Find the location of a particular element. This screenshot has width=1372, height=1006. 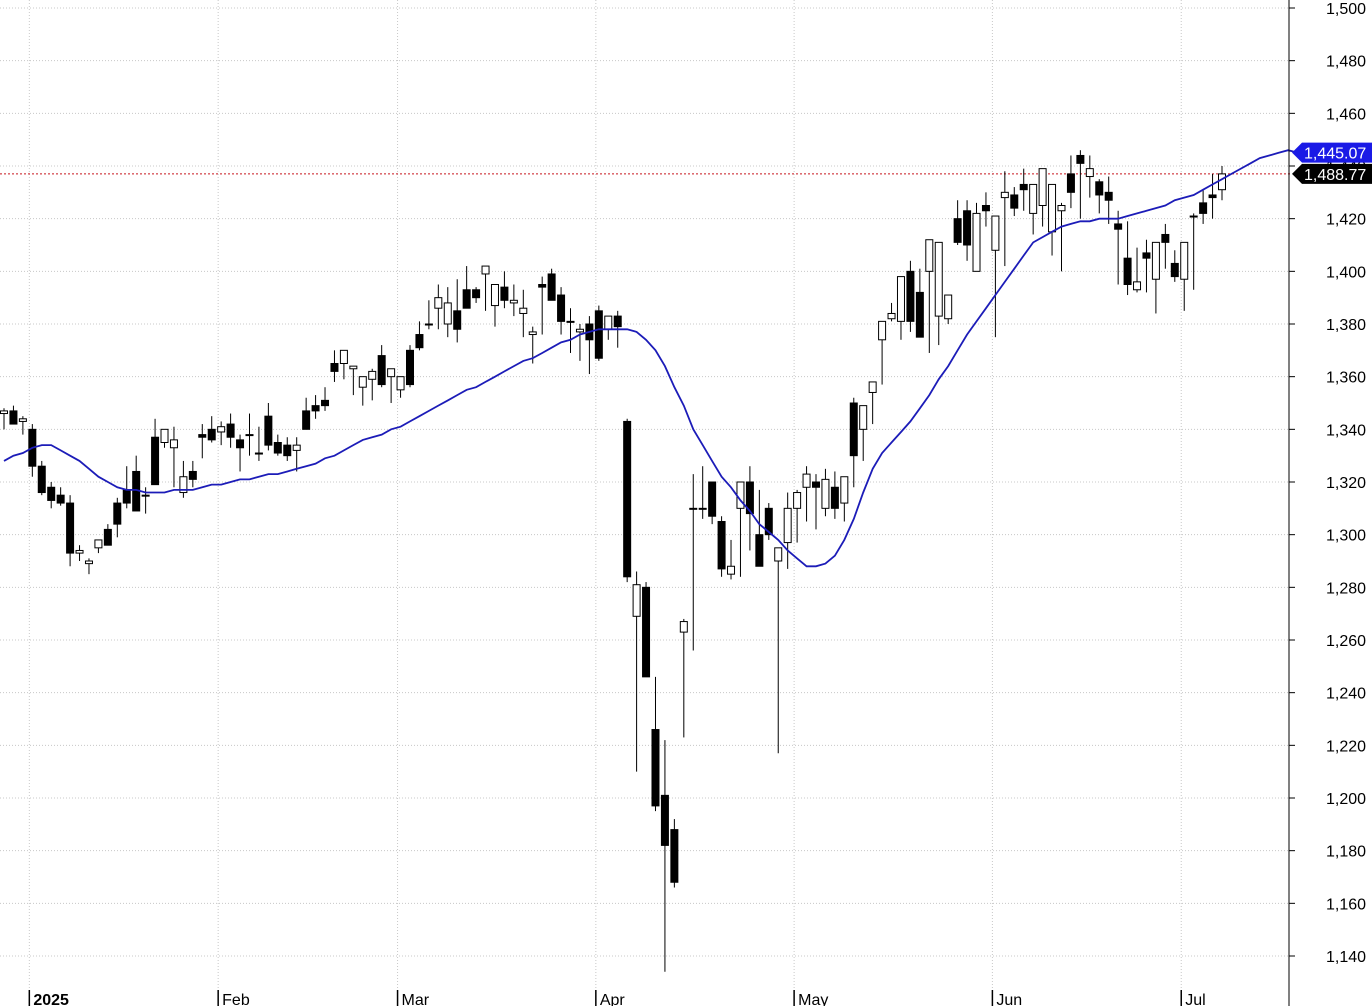

y-tick-label: 1,360 is located at coordinates (1346, 378).